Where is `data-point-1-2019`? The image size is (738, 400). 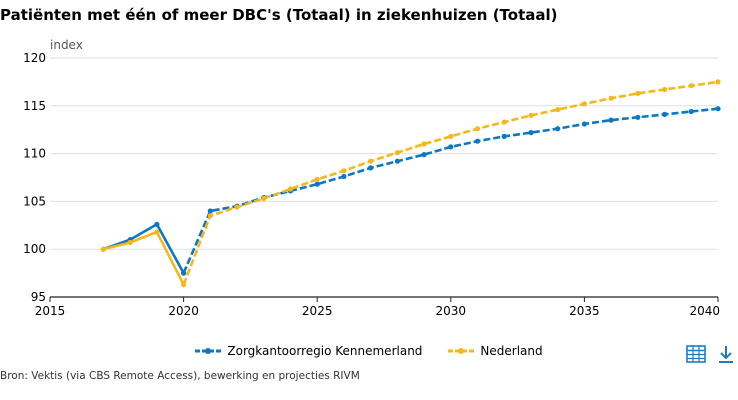 data-point-1-2019 is located at coordinates (157, 232).